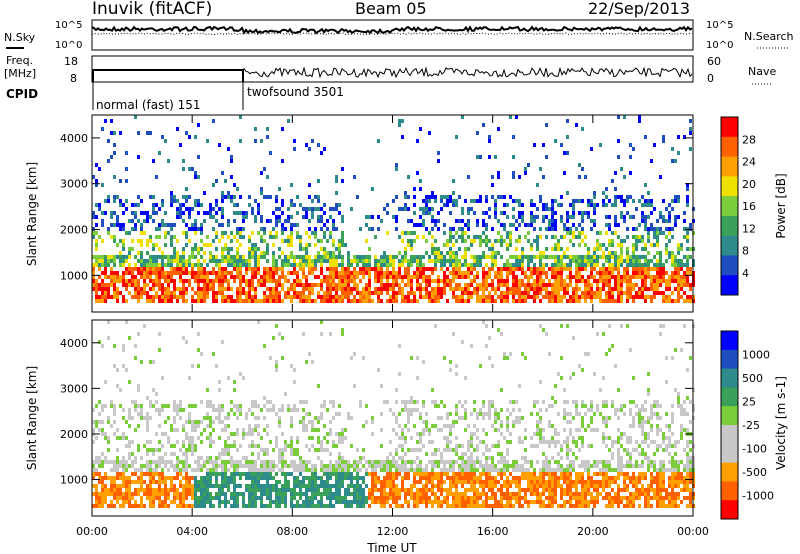  What do you see at coordinates (152, 9) in the screenshot?
I see `station-title: Inuvik (fitACF)` at bounding box center [152, 9].